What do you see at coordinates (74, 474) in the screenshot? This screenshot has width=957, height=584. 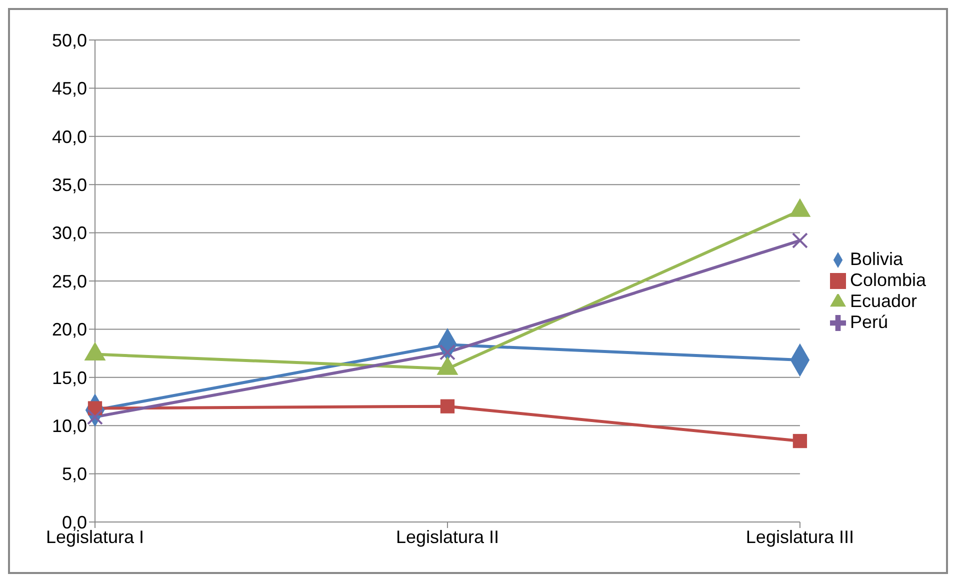 I see `y-tick-label: 5,0` at bounding box center [74, 474].